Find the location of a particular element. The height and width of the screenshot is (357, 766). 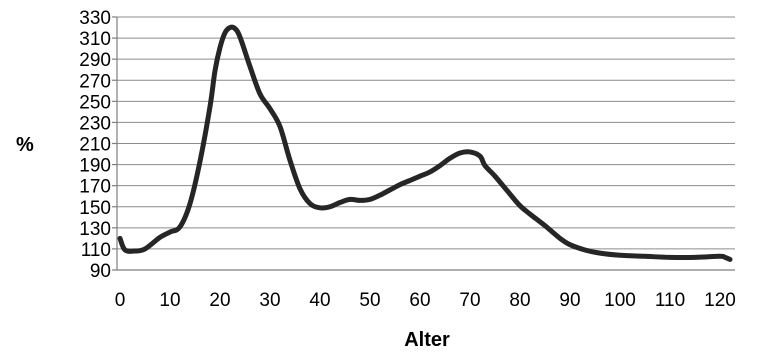

x-tick-label-100: 100 is located at coordinates (620, 300).